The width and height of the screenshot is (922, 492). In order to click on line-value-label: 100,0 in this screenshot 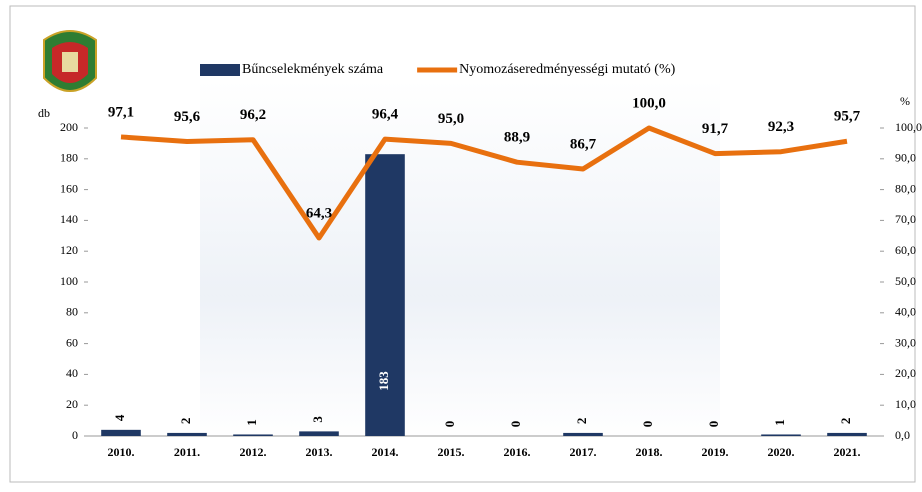, I will do `click(649, 103)`.